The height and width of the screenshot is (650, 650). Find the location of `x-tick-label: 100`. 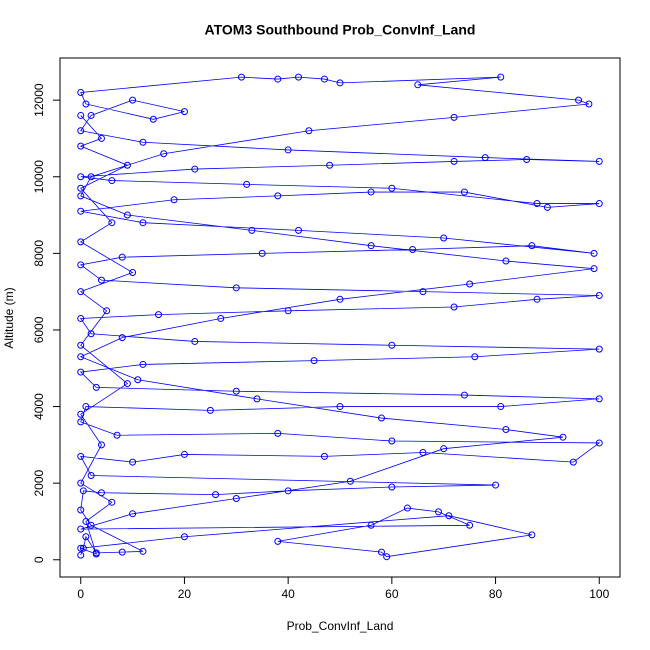

x-tick-label: 100 is located at coordinates (599, 594).